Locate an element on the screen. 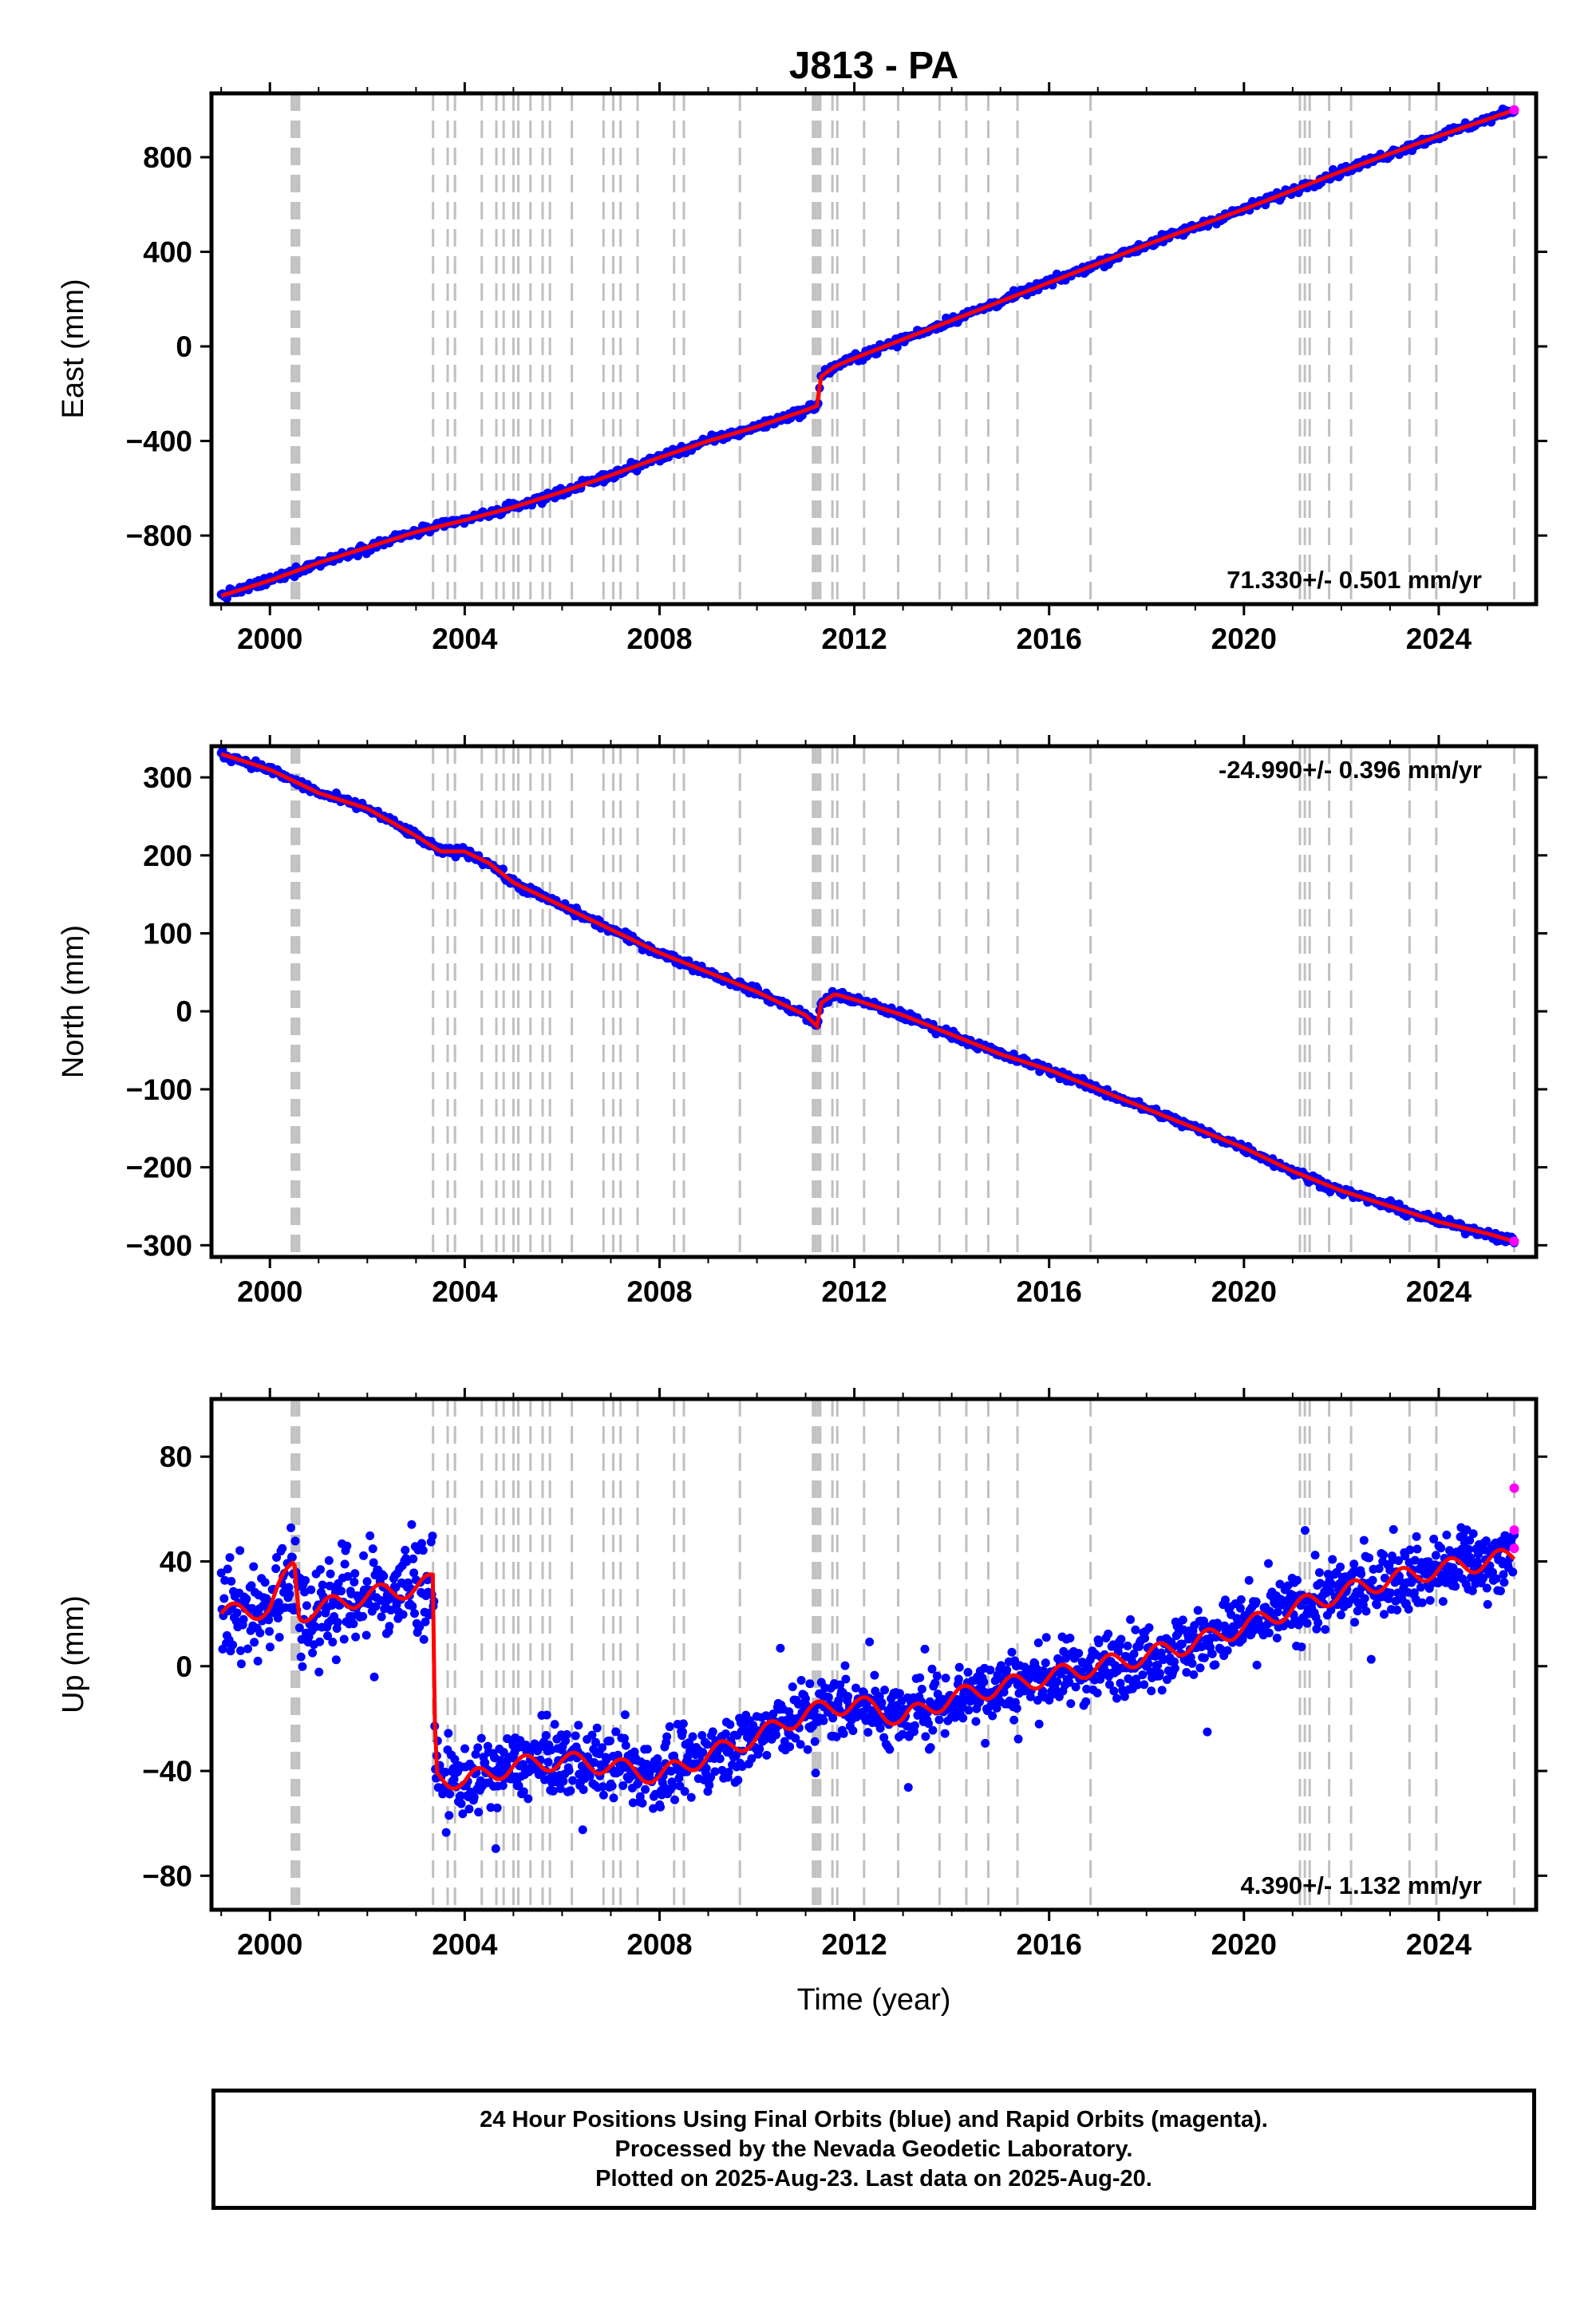 This screenshot has height=2316, width=1596. model-fit-line is located at coordinates (868, 1669).